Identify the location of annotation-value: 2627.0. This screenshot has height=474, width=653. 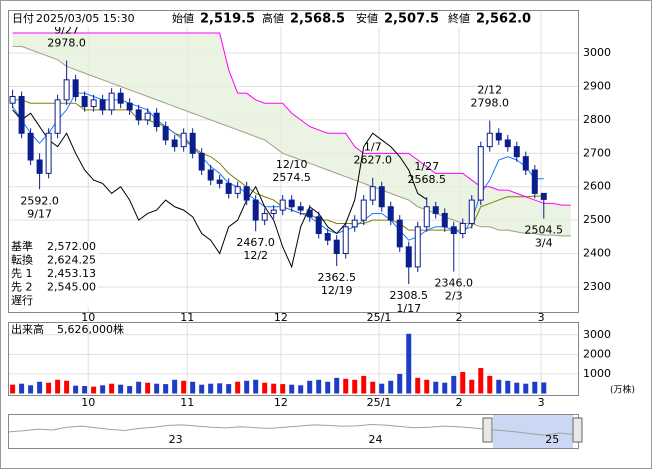
(372, 160).